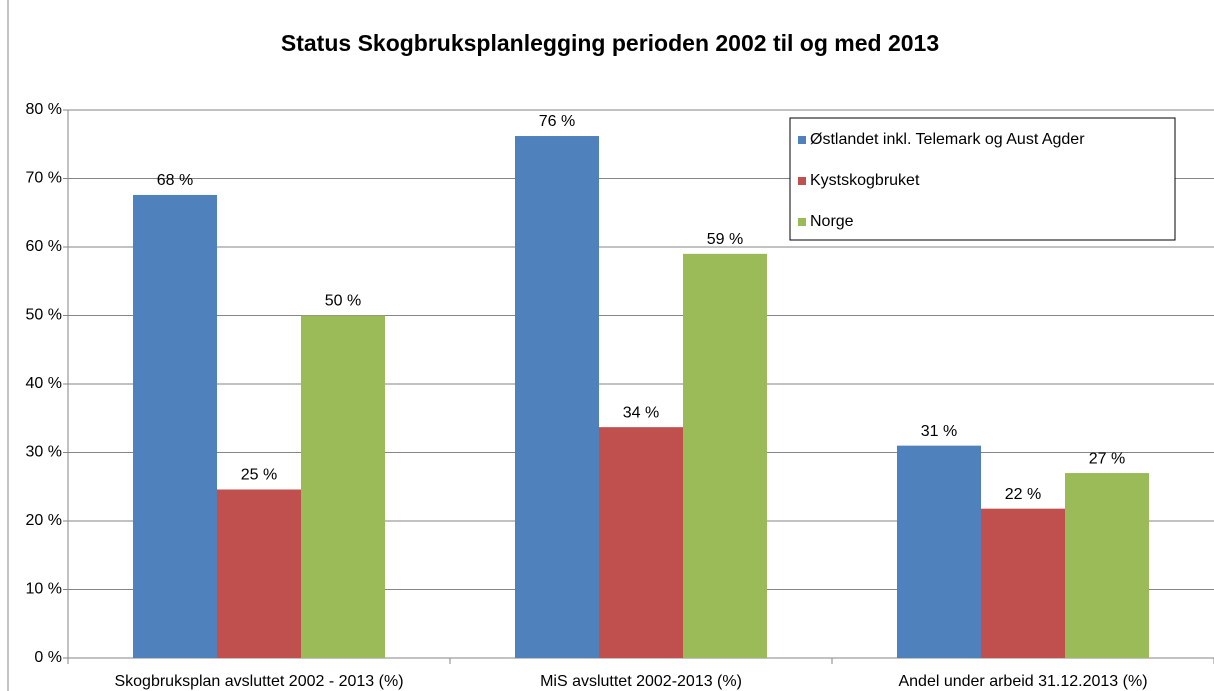 This screenshot has height=691, width=1214. Describe the element at coordinates (44, 589) in the screenshot. I see `y-tick-label: 10 %` at that location.